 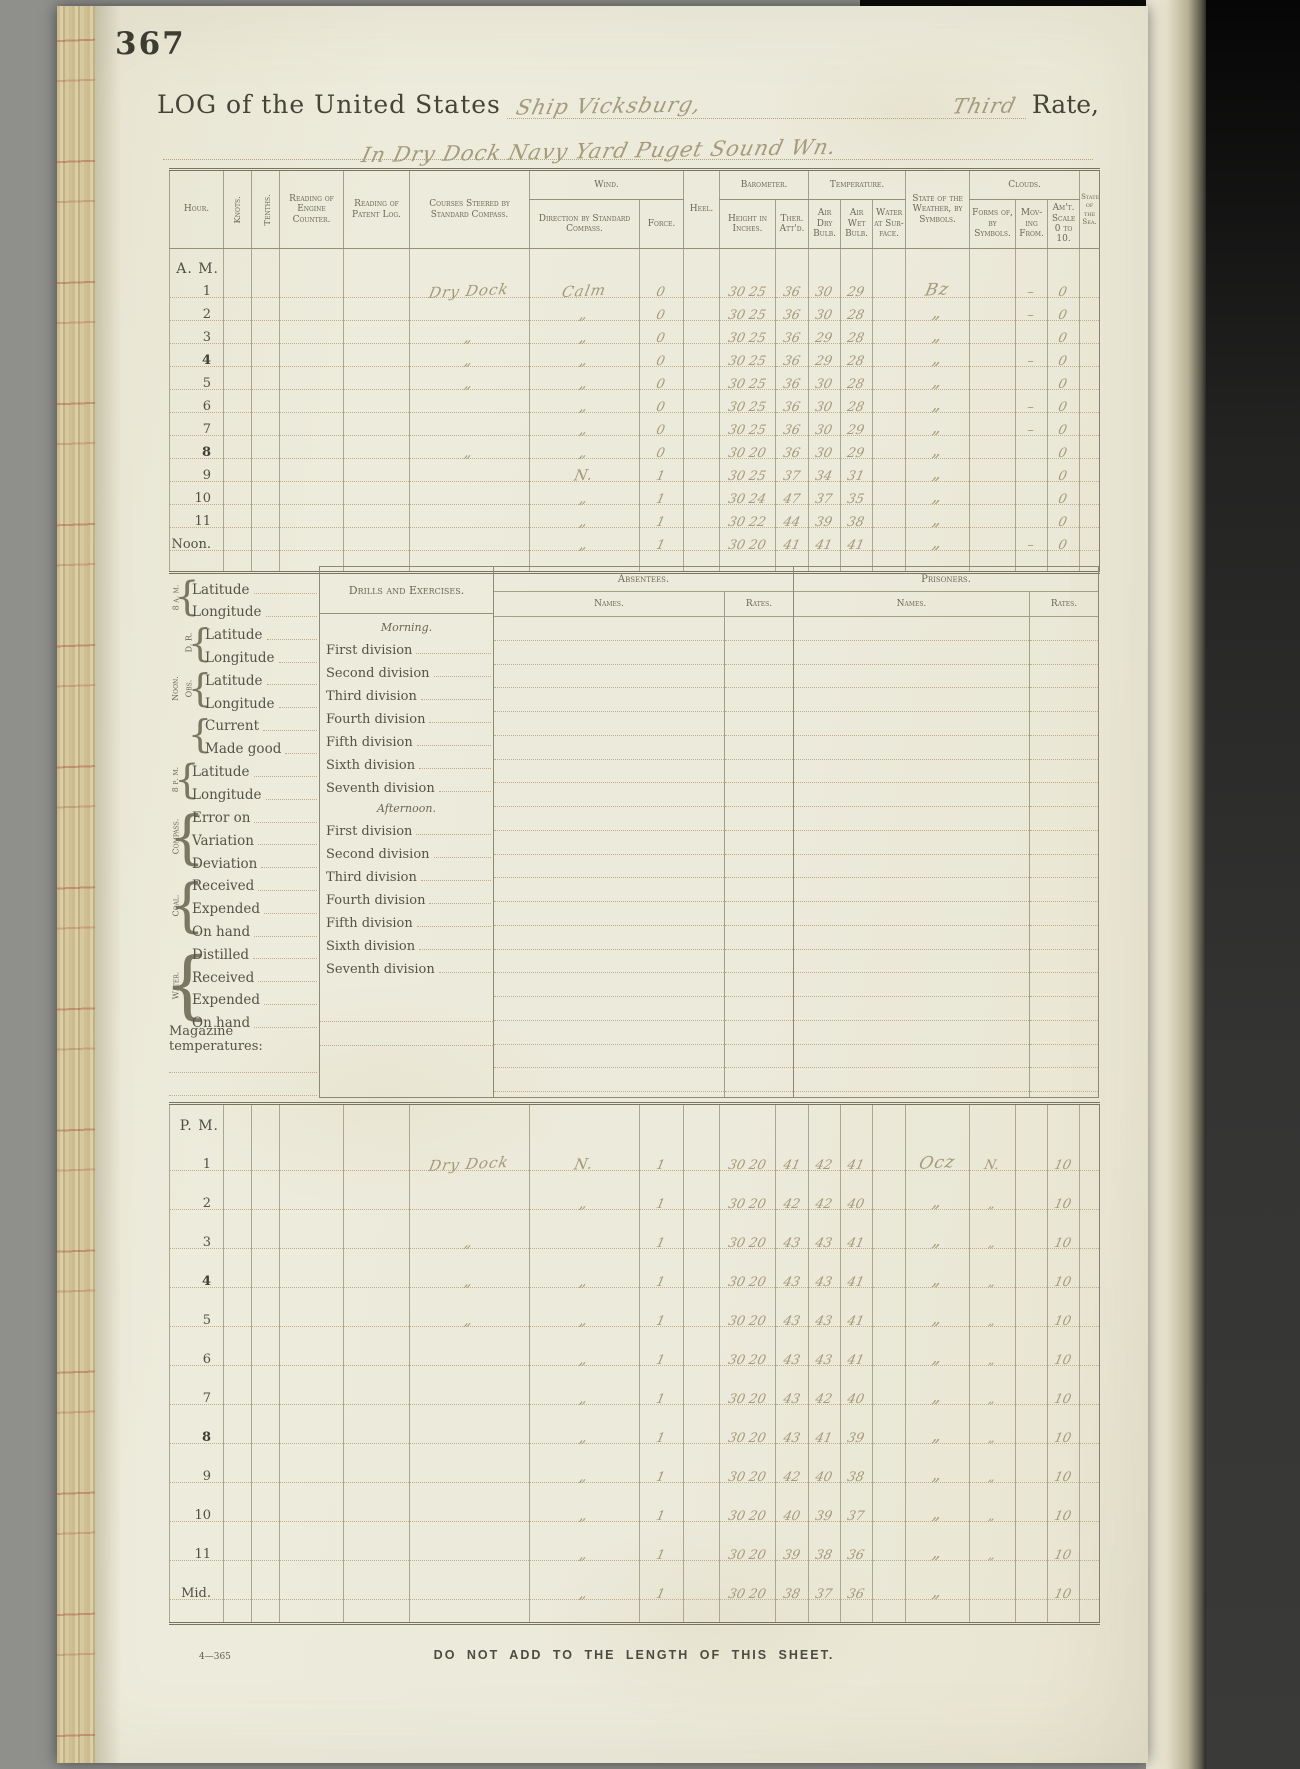 I want to click on log-table-row: 3 „ „ 0 30 25 36 29 28 „ 0, so click(x=634, y=333).